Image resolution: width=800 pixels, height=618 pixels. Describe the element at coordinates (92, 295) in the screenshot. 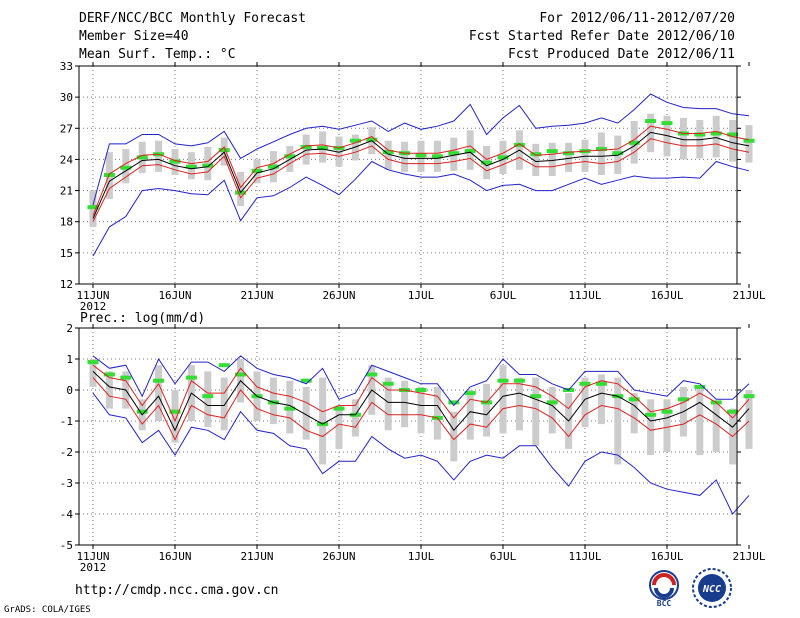

I see `chart1-xtick-label: 11JUN` at that location.